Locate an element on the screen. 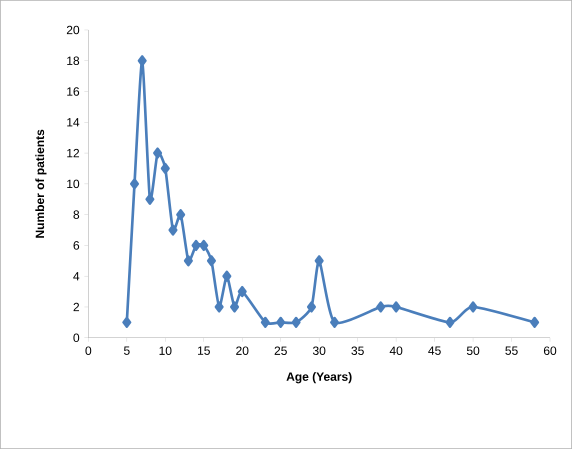 The height and width of the screenshot is (449, 572). x-tick-label: 50 is located at coordinates (473, 350).